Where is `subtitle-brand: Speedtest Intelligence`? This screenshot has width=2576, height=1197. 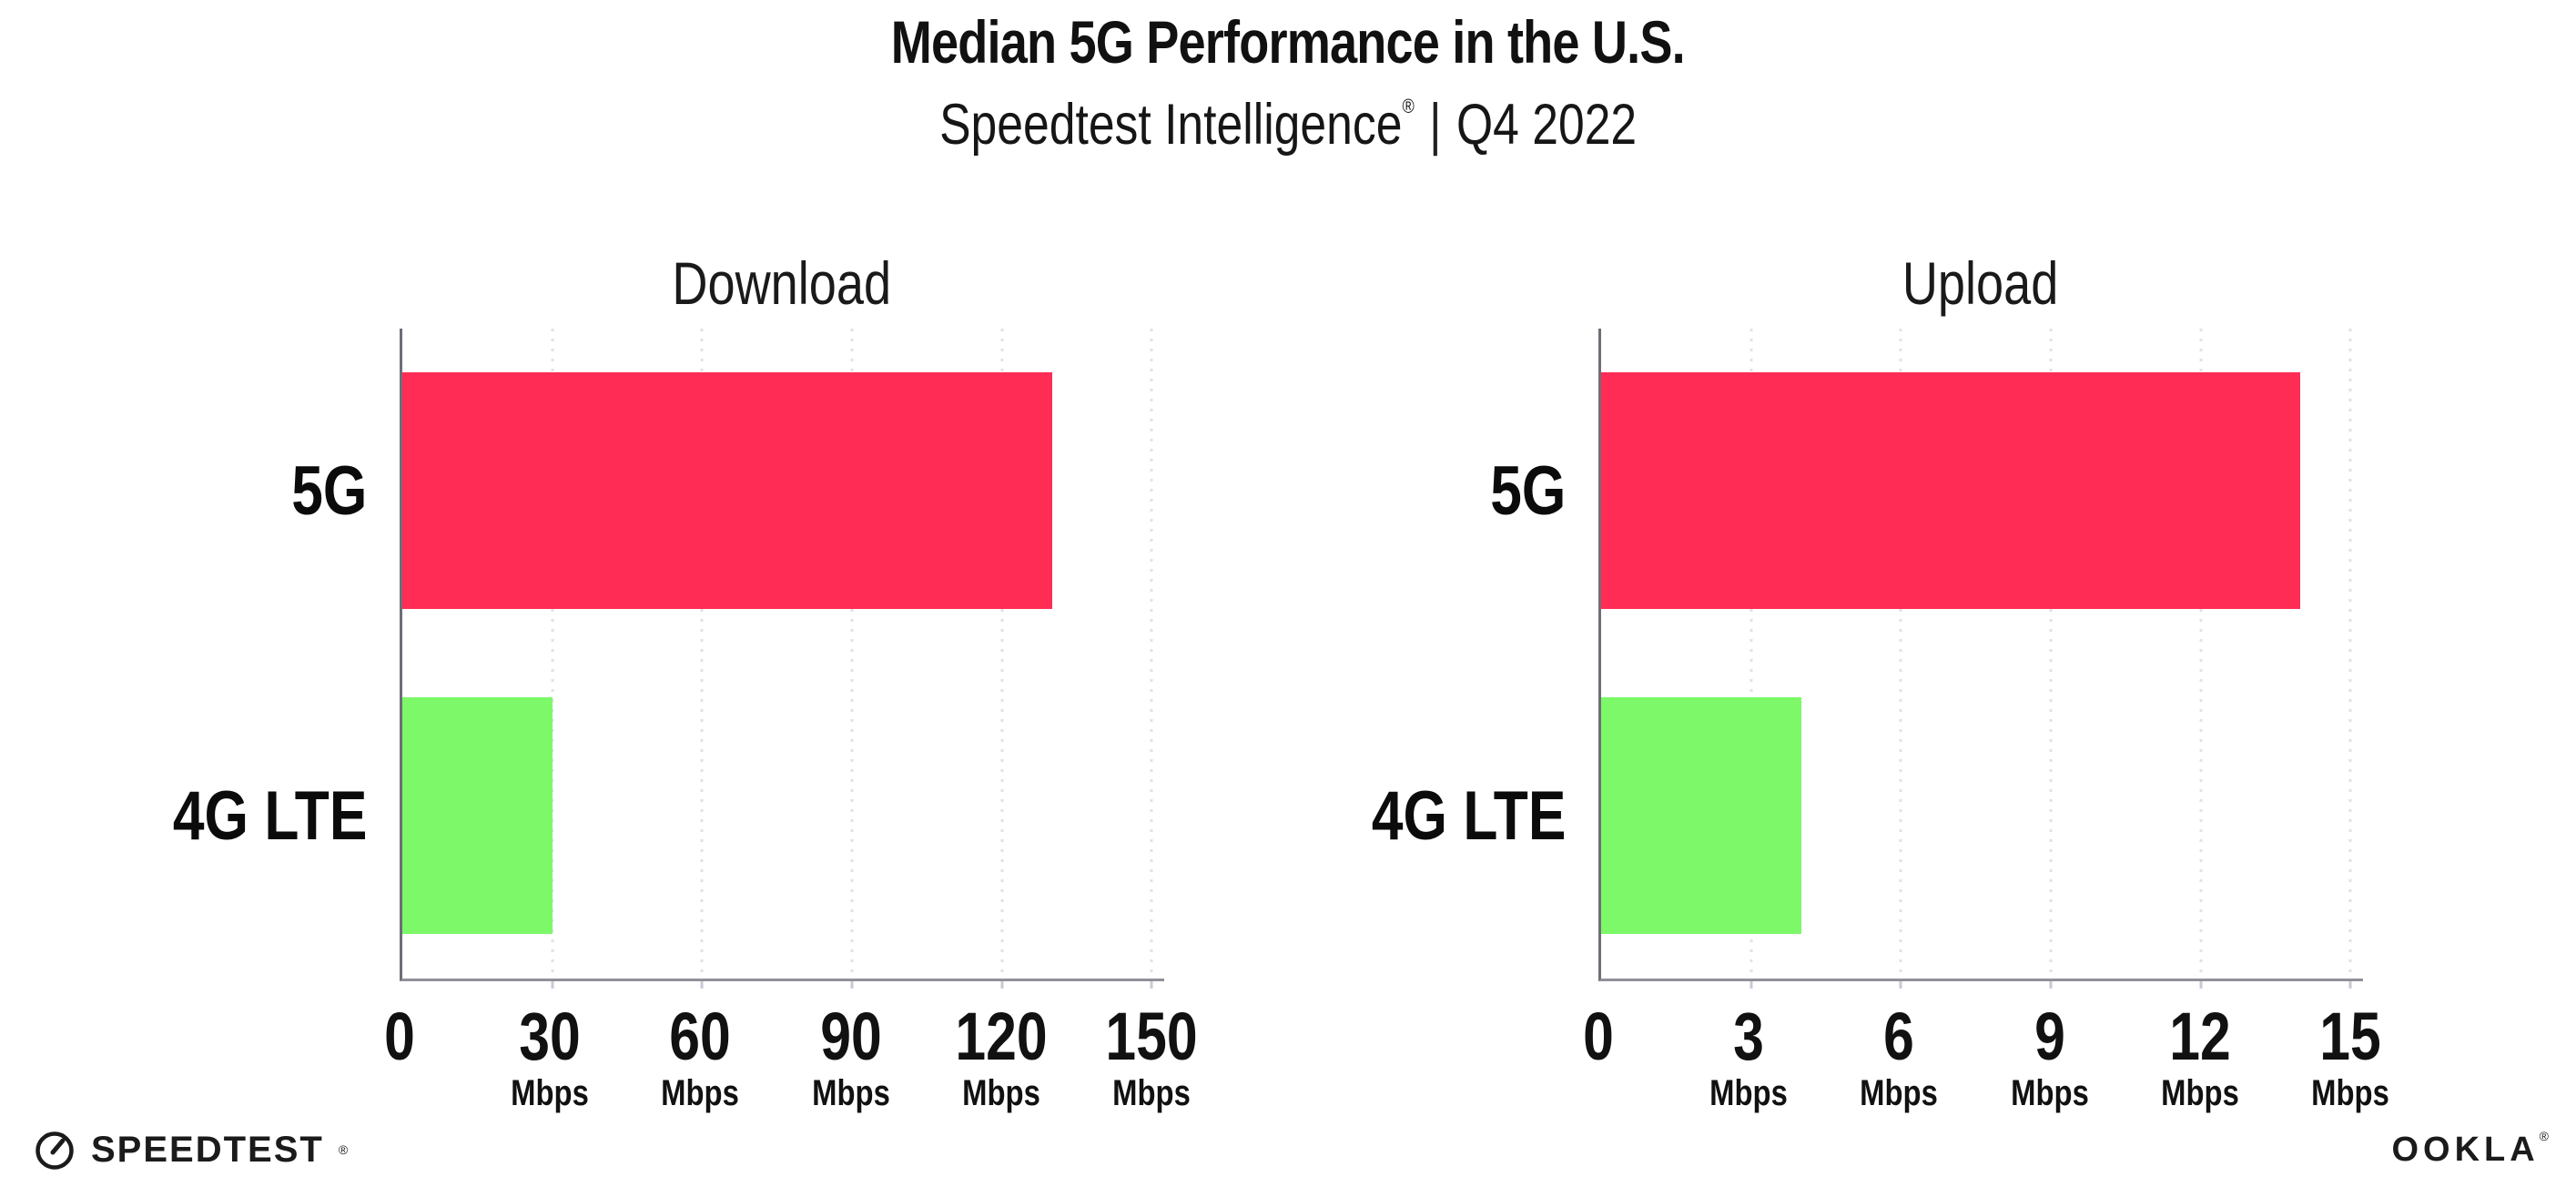 subtitle-brand: Speedtest Intelligence is located at coordinates (1170, 125).